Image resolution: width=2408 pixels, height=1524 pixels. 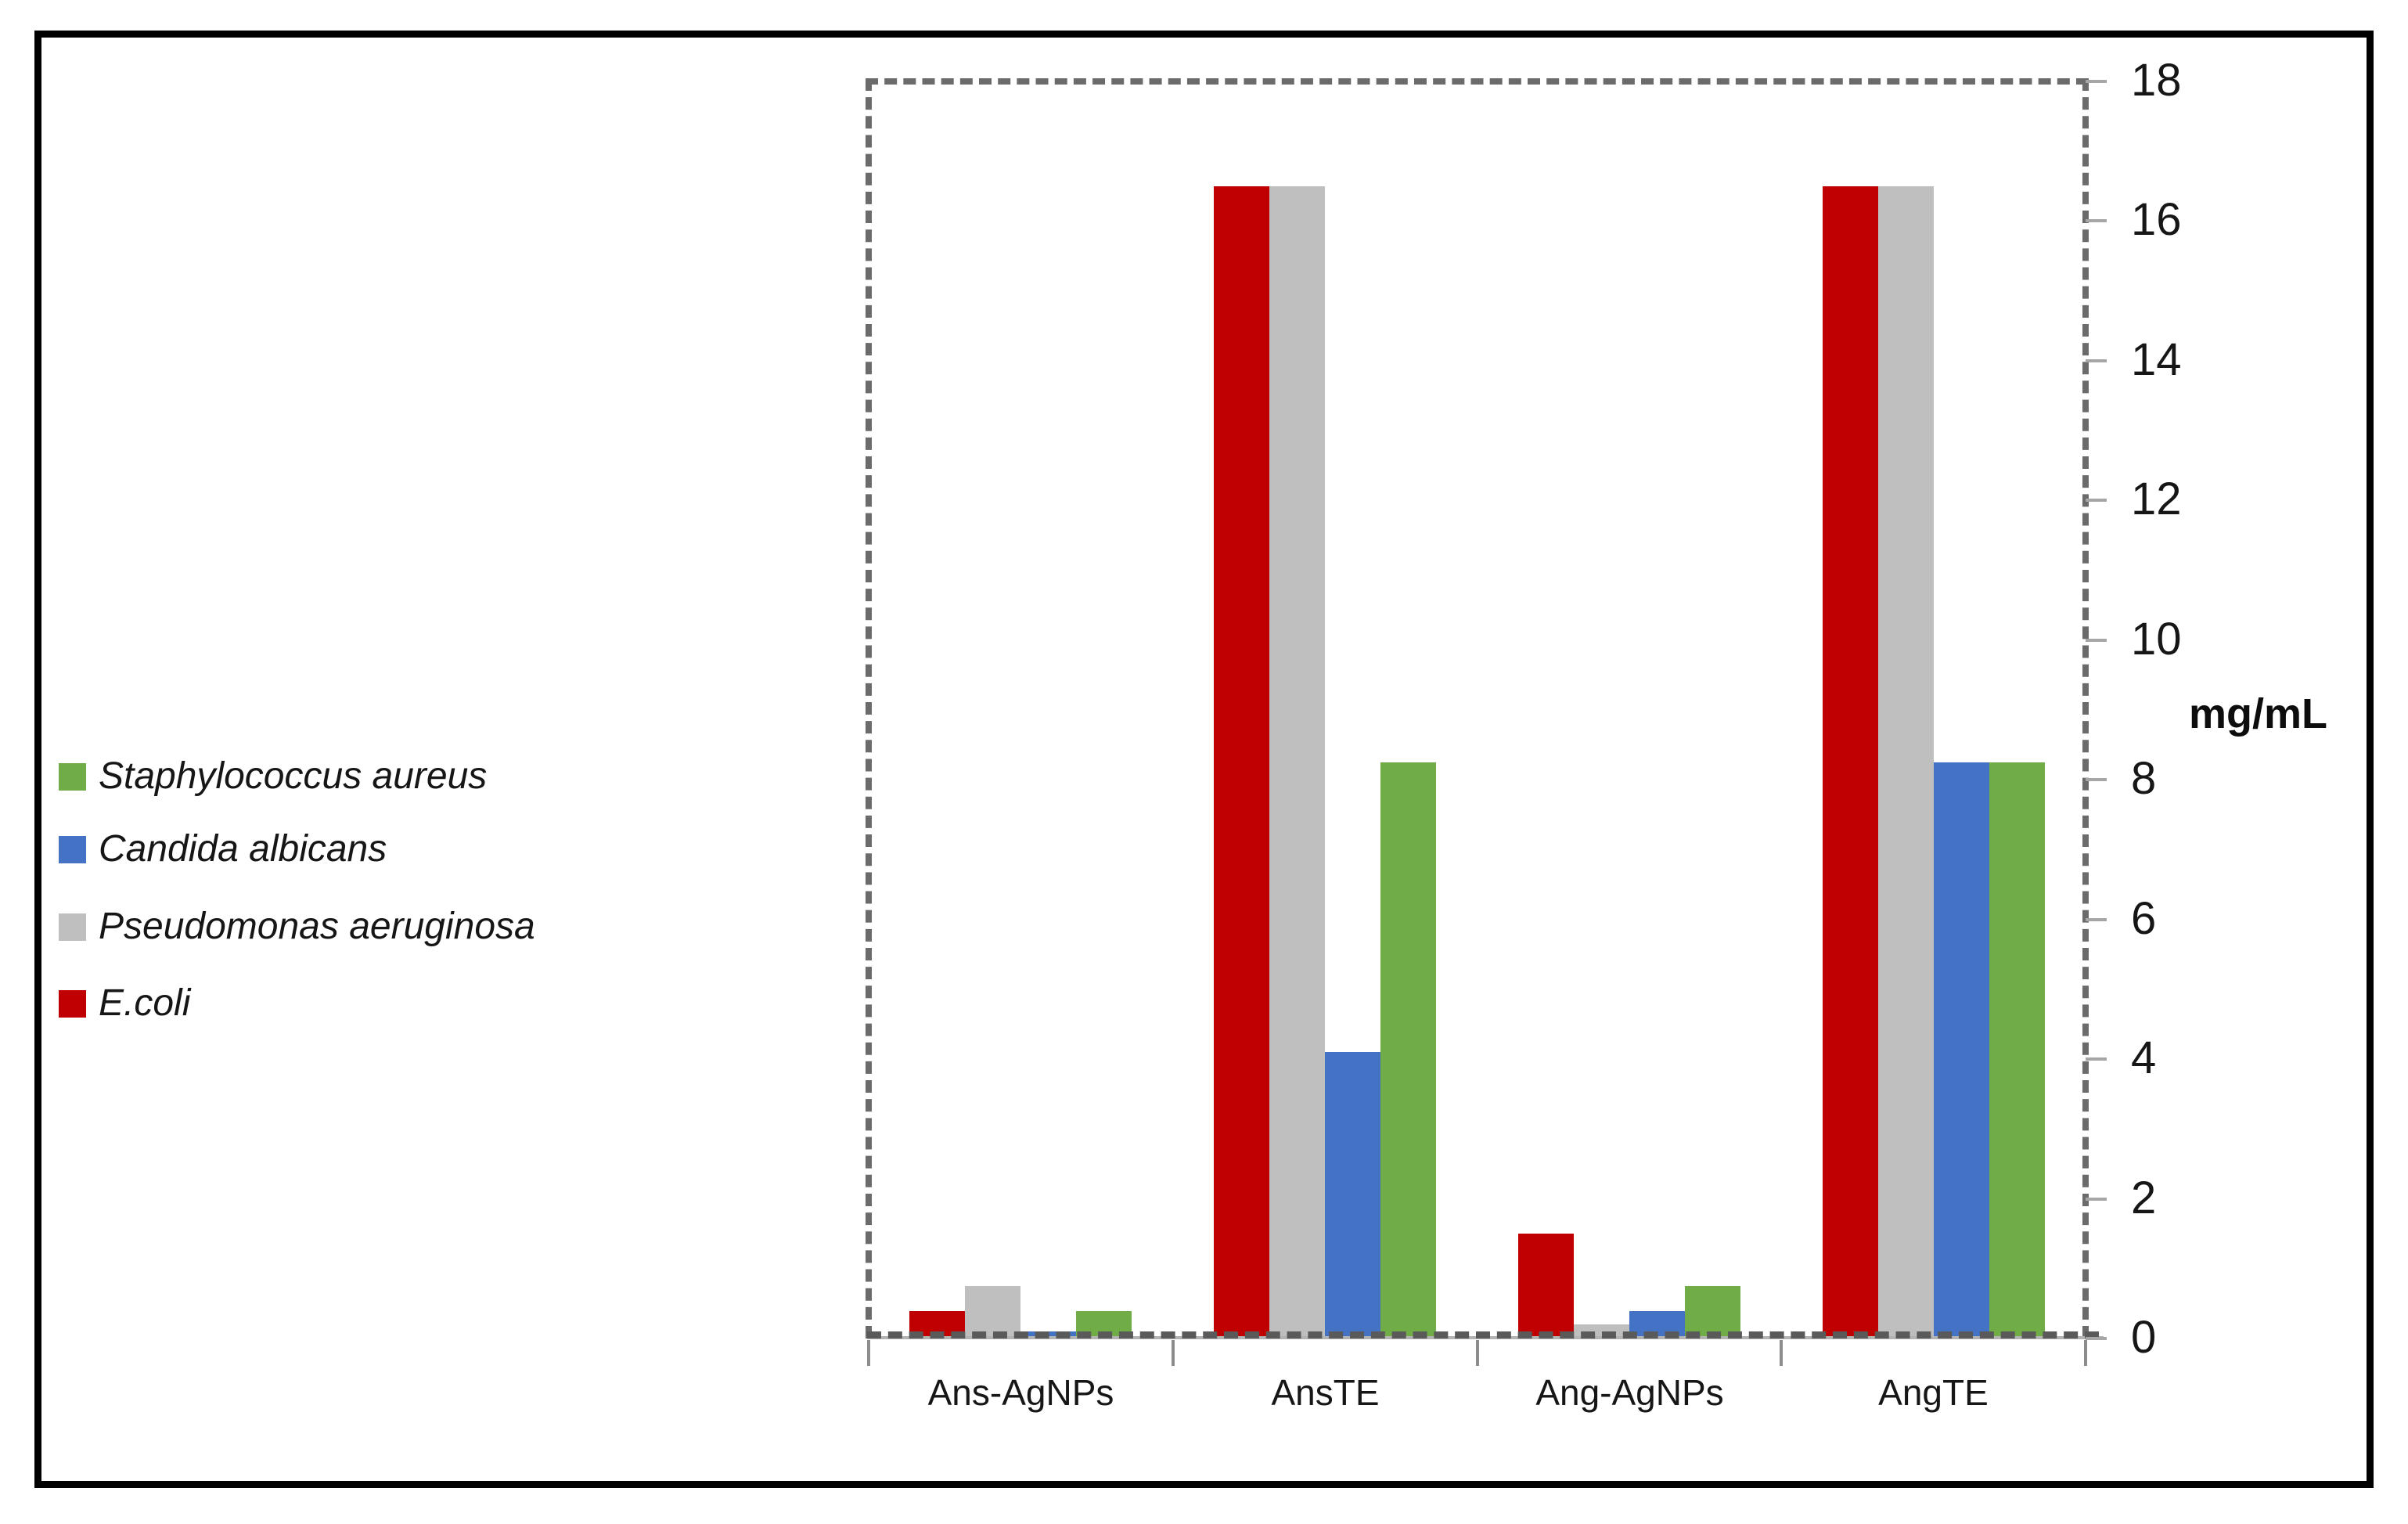 I want to click on y-tick-label-0: 0, so click(x=2144, y=1337).